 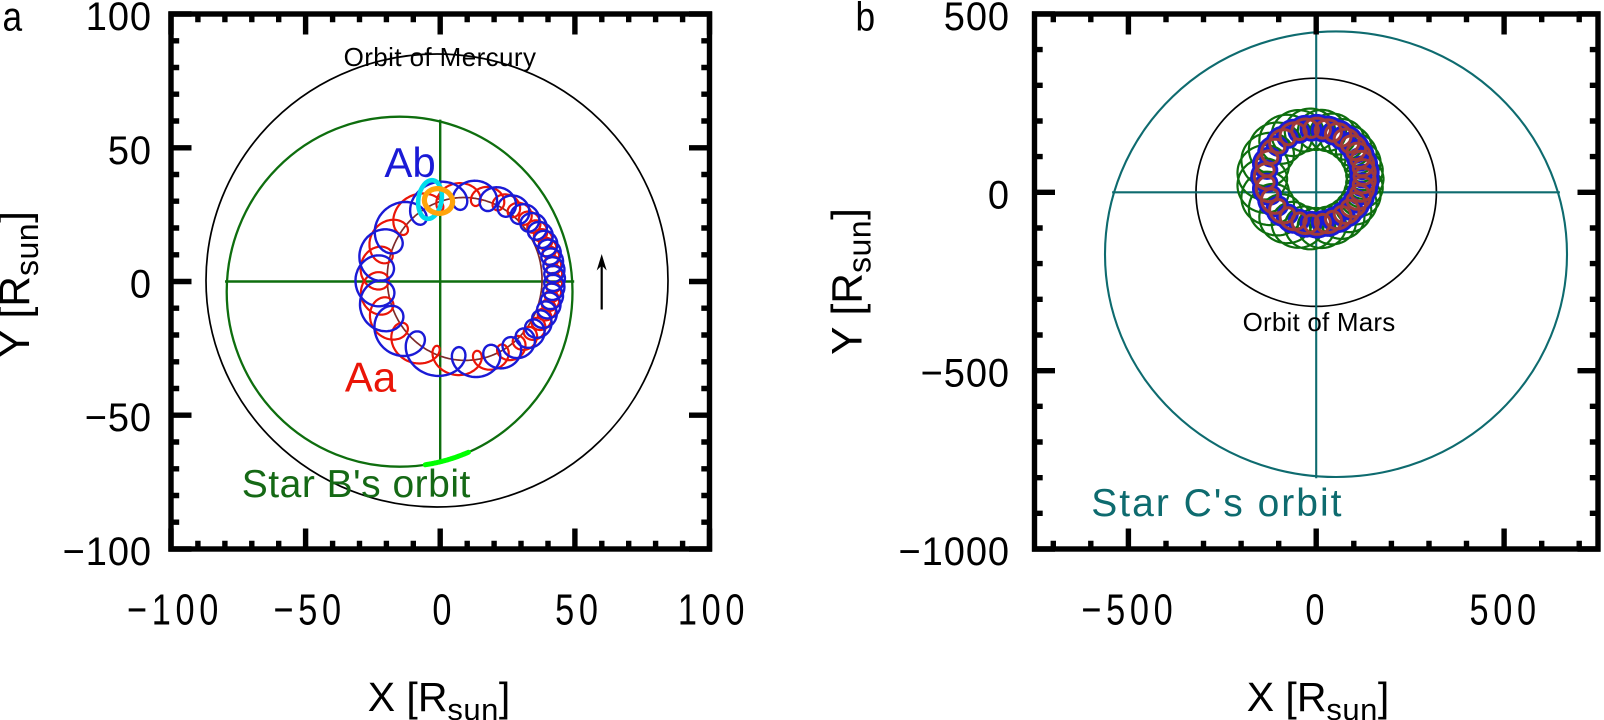 What do you see at coordinates (1319, 322) in the screenshot?
I see `svg-text: Orbit of Mars` at bounding box center [1319, 322].